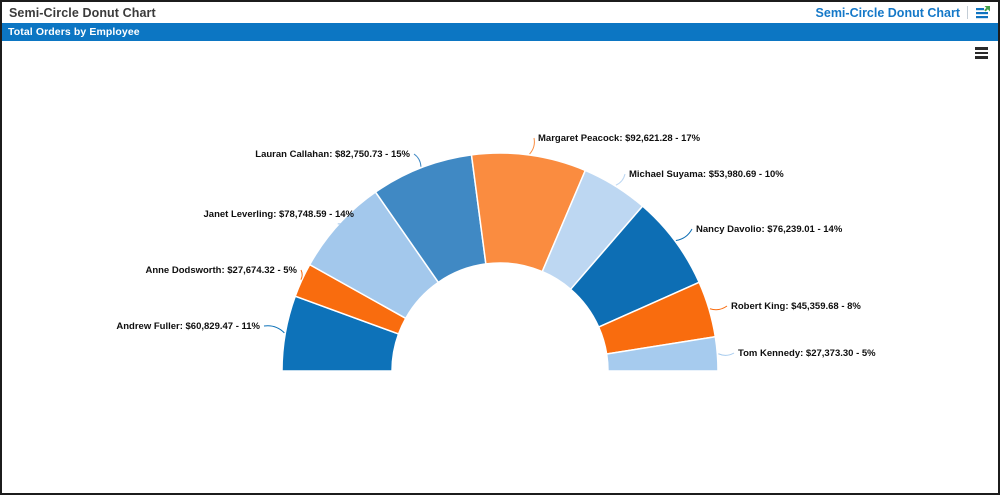 The height and width of the screenshot is (495, 1000). I want to click on panel-title-bar: Total Orders by Employee, so click(500, 32).